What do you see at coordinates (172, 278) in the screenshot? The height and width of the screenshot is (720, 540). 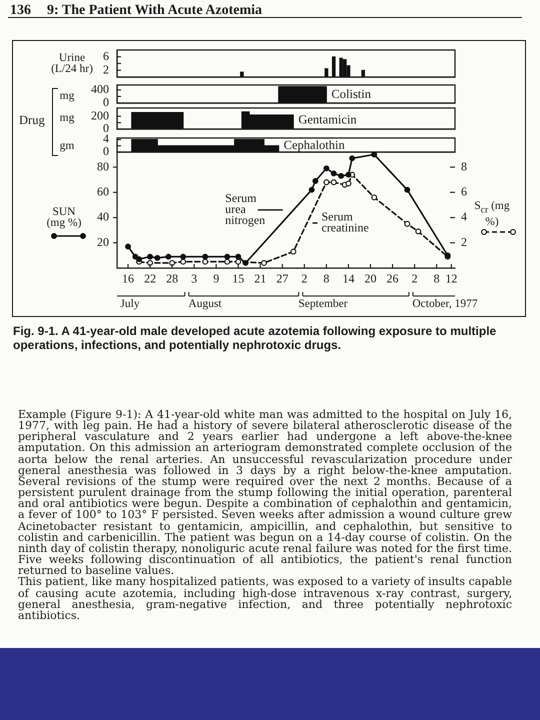 I see `x-tick-label: 28` at bounding box center [172, 278].